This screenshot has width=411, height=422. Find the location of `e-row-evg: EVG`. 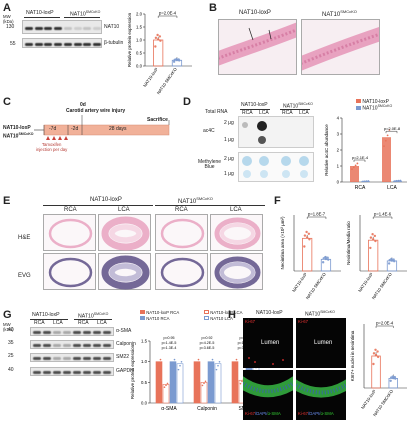

e-row-evg: EVG is located at coordinates (24, 276).